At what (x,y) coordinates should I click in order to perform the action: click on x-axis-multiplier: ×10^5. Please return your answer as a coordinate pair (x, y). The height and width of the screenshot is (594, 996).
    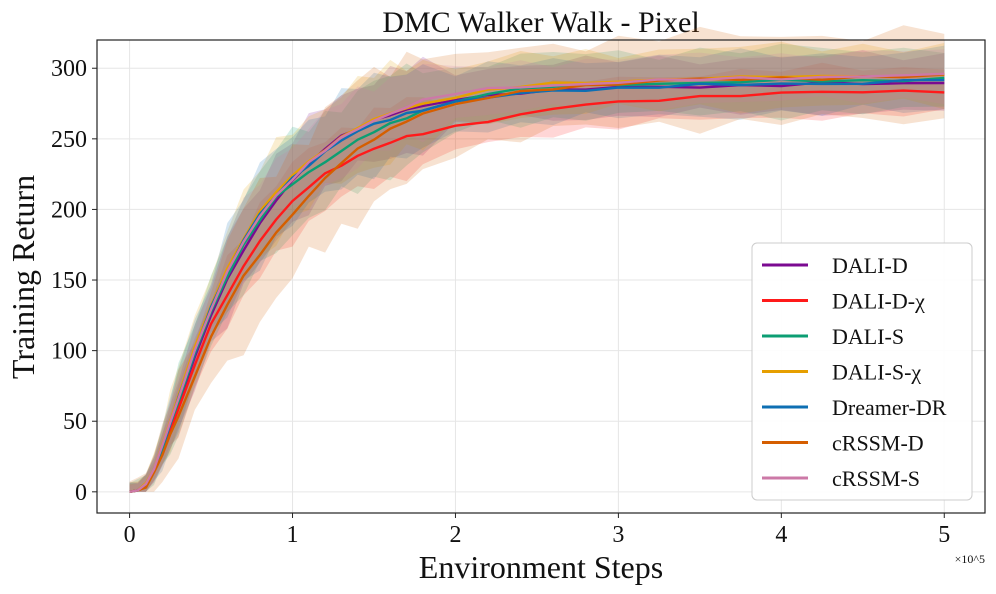
    Looking at the image, I should click on (970, 559).